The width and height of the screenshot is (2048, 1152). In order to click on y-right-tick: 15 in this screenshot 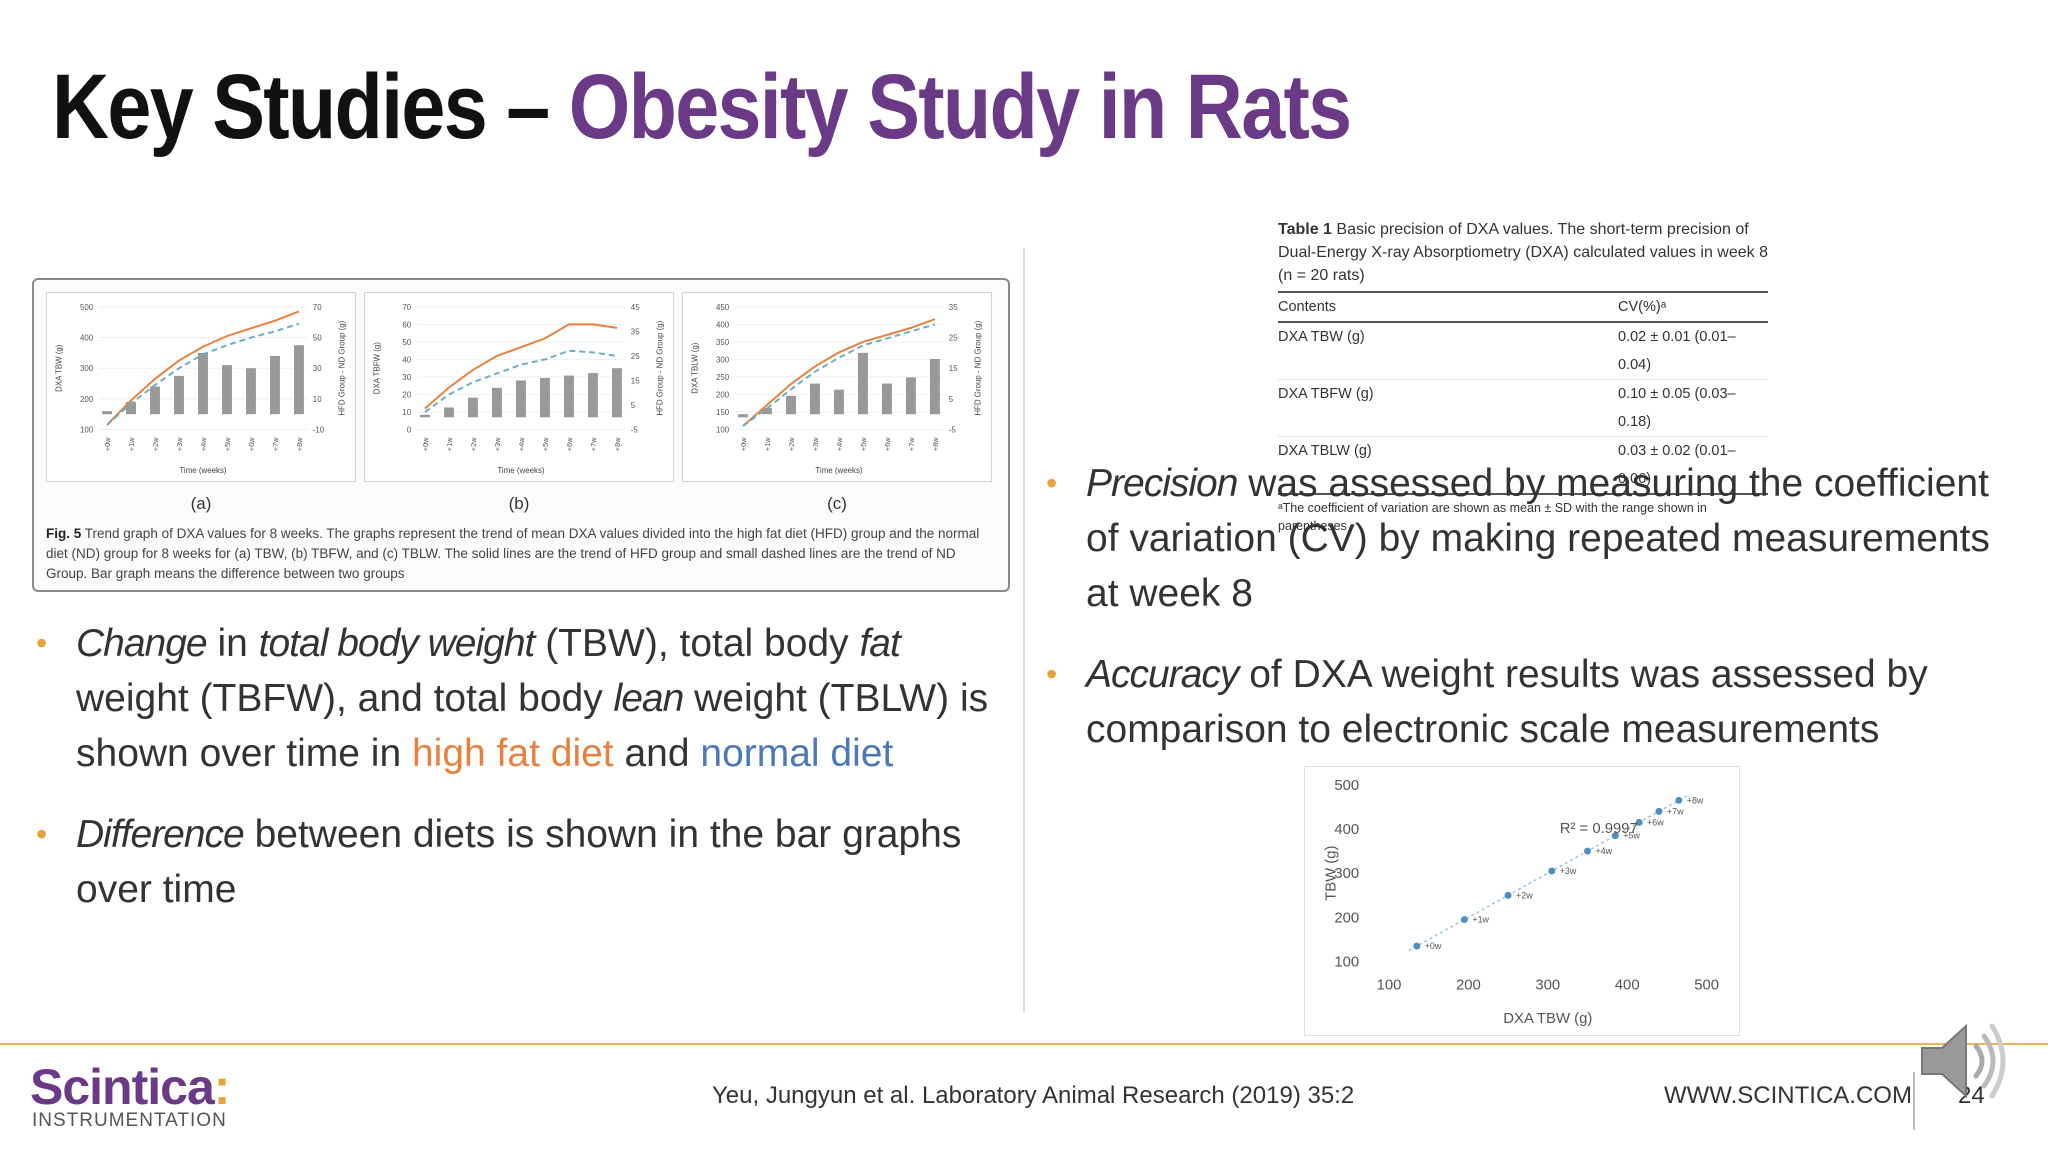, I will do `click(953, 368)`.